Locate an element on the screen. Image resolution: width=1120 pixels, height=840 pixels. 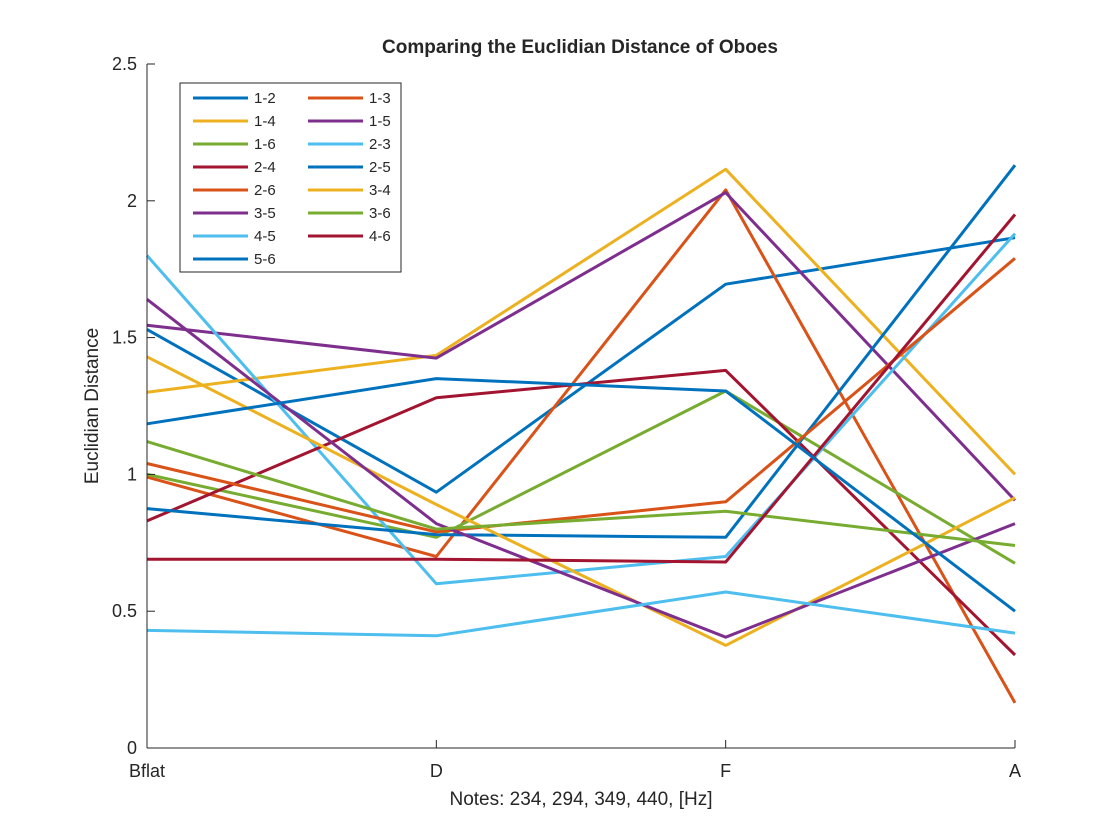
legend-label-1-4: 1-4 is located at coordinates (265, 121).